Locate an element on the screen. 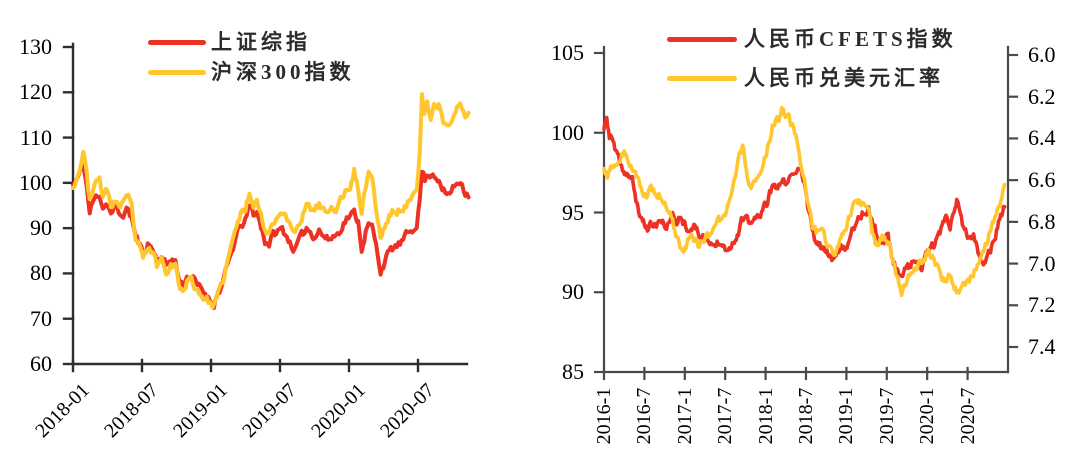  series-sse-composite-line is located at coordinates (271, 236).